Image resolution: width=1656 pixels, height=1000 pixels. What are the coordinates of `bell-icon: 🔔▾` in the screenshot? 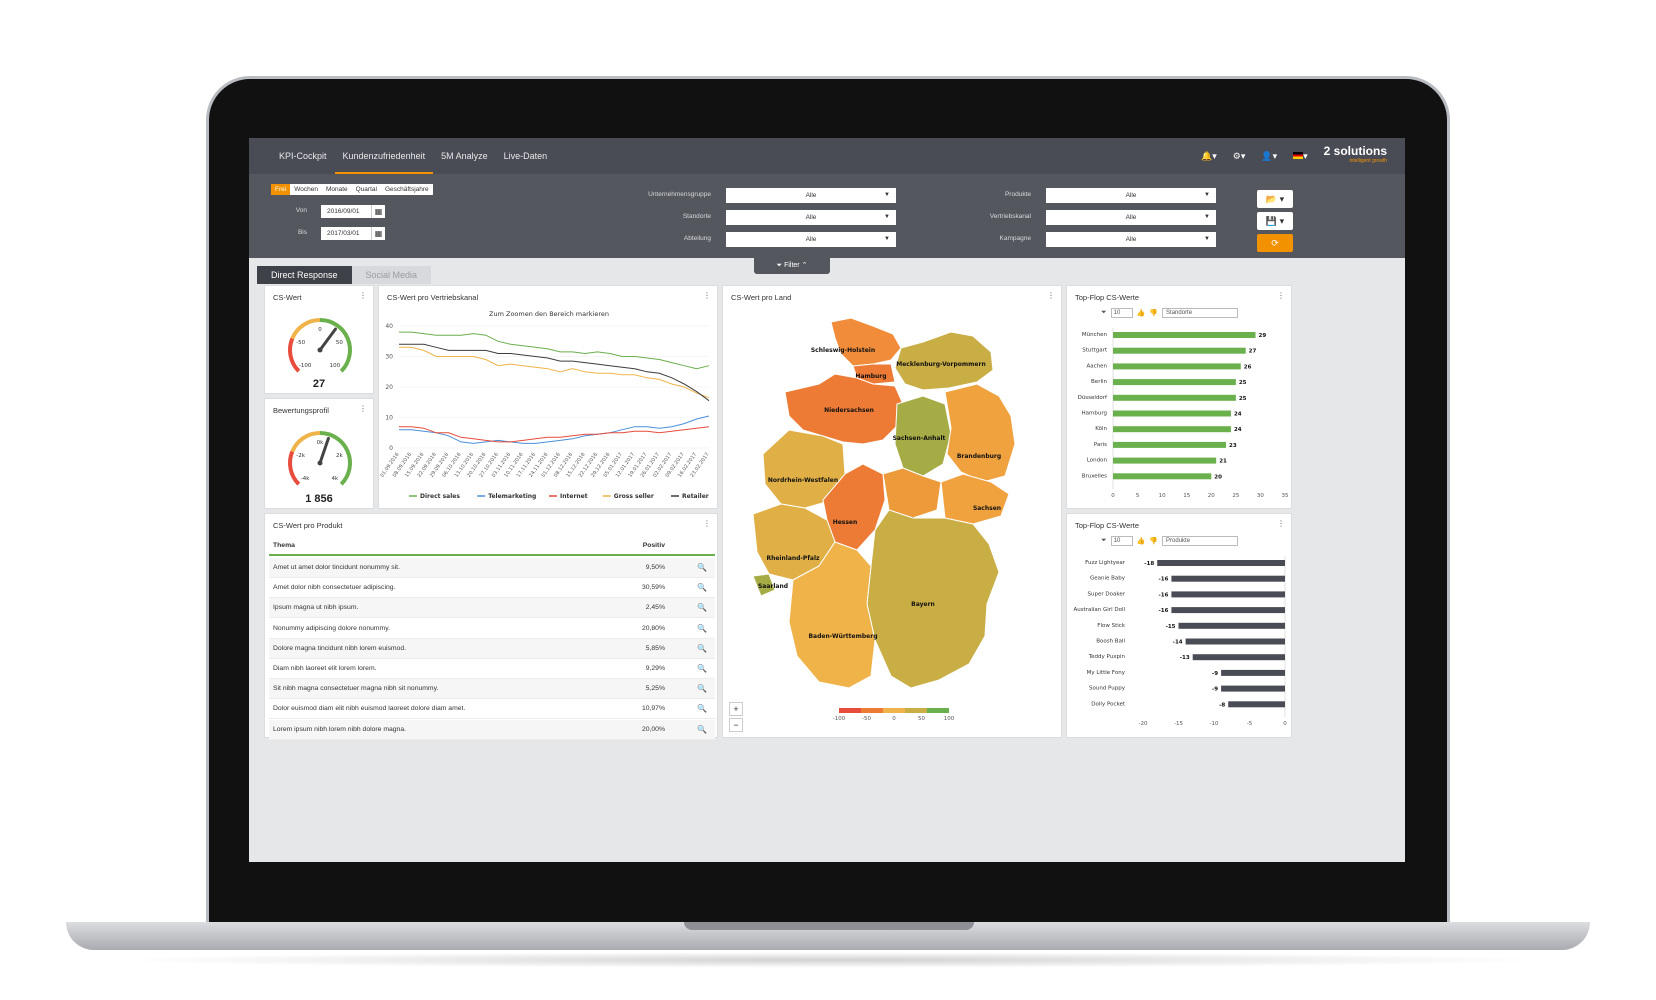 It's located at (1209, 155).